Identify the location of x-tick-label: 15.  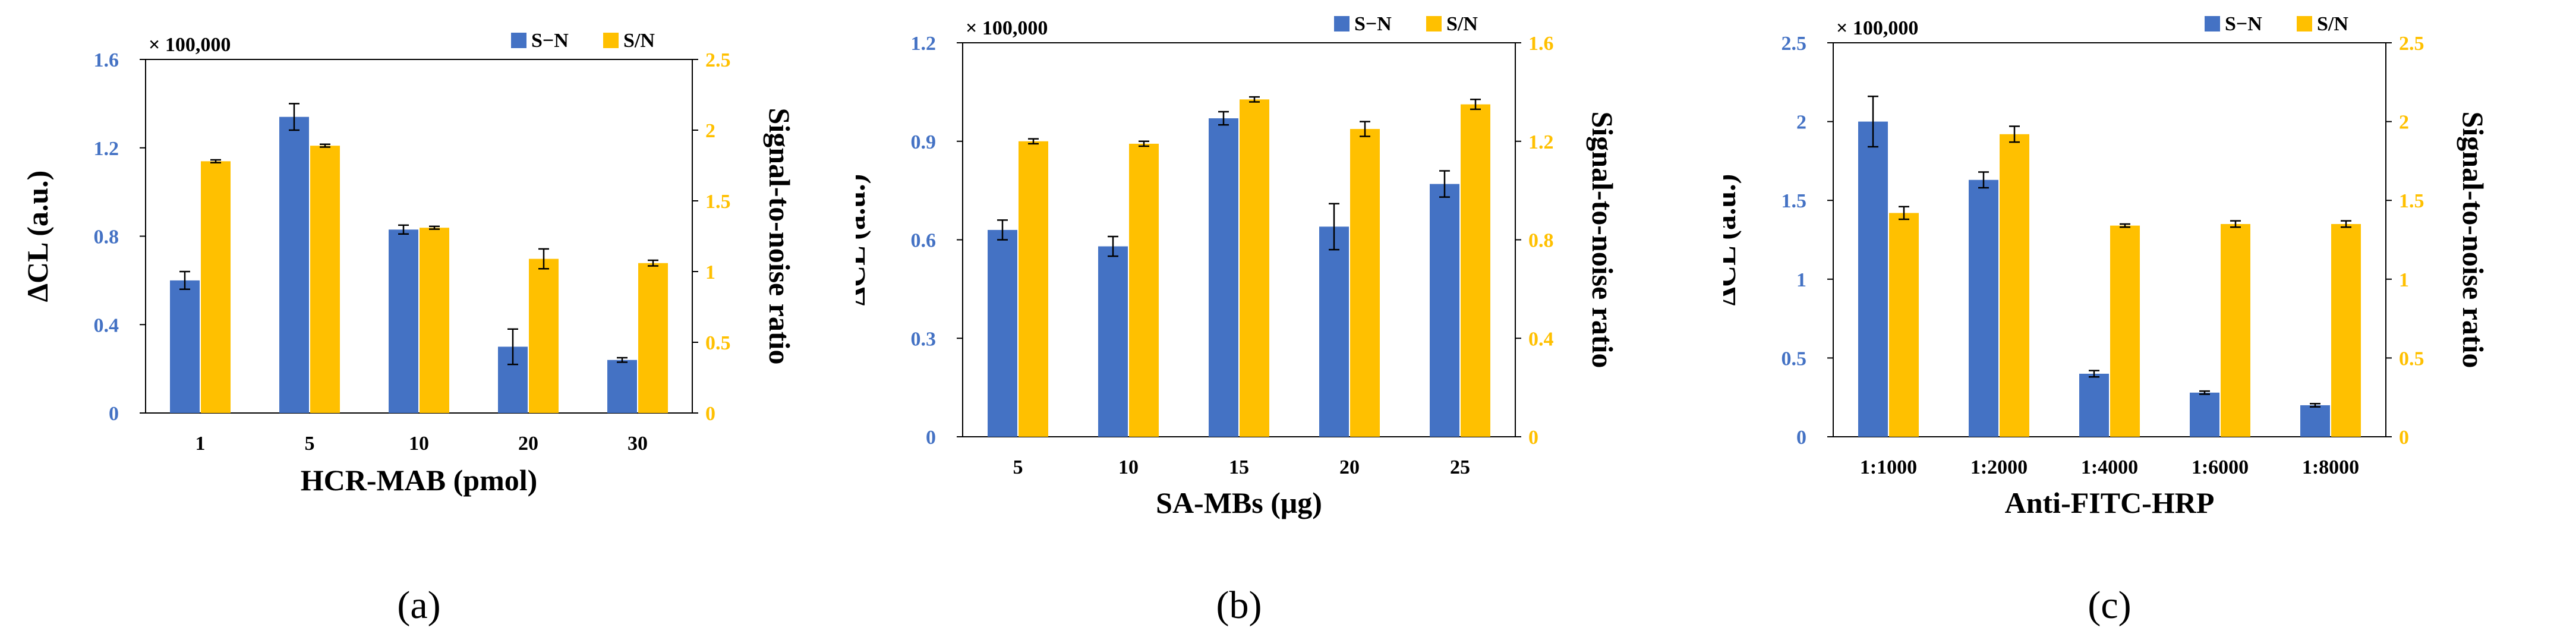
(1239, 467).